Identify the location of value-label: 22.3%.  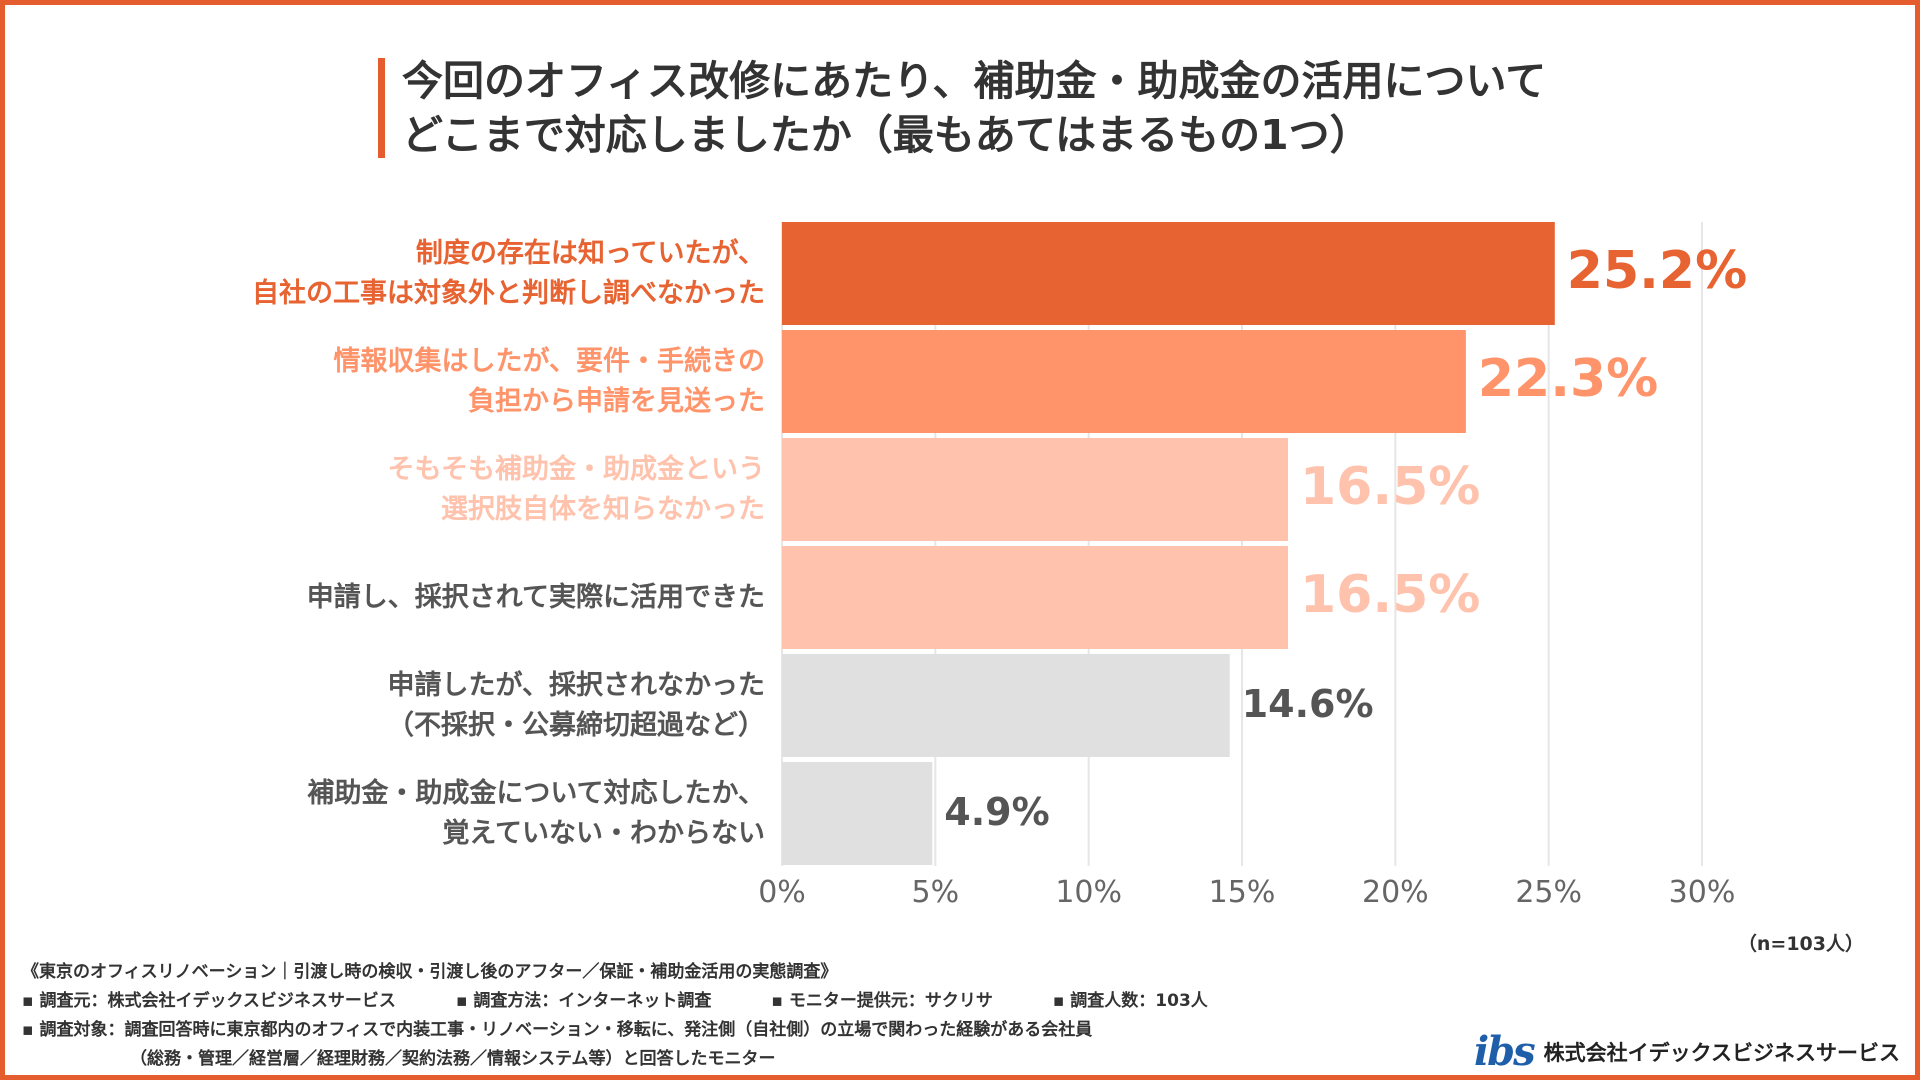
(1568, 378).